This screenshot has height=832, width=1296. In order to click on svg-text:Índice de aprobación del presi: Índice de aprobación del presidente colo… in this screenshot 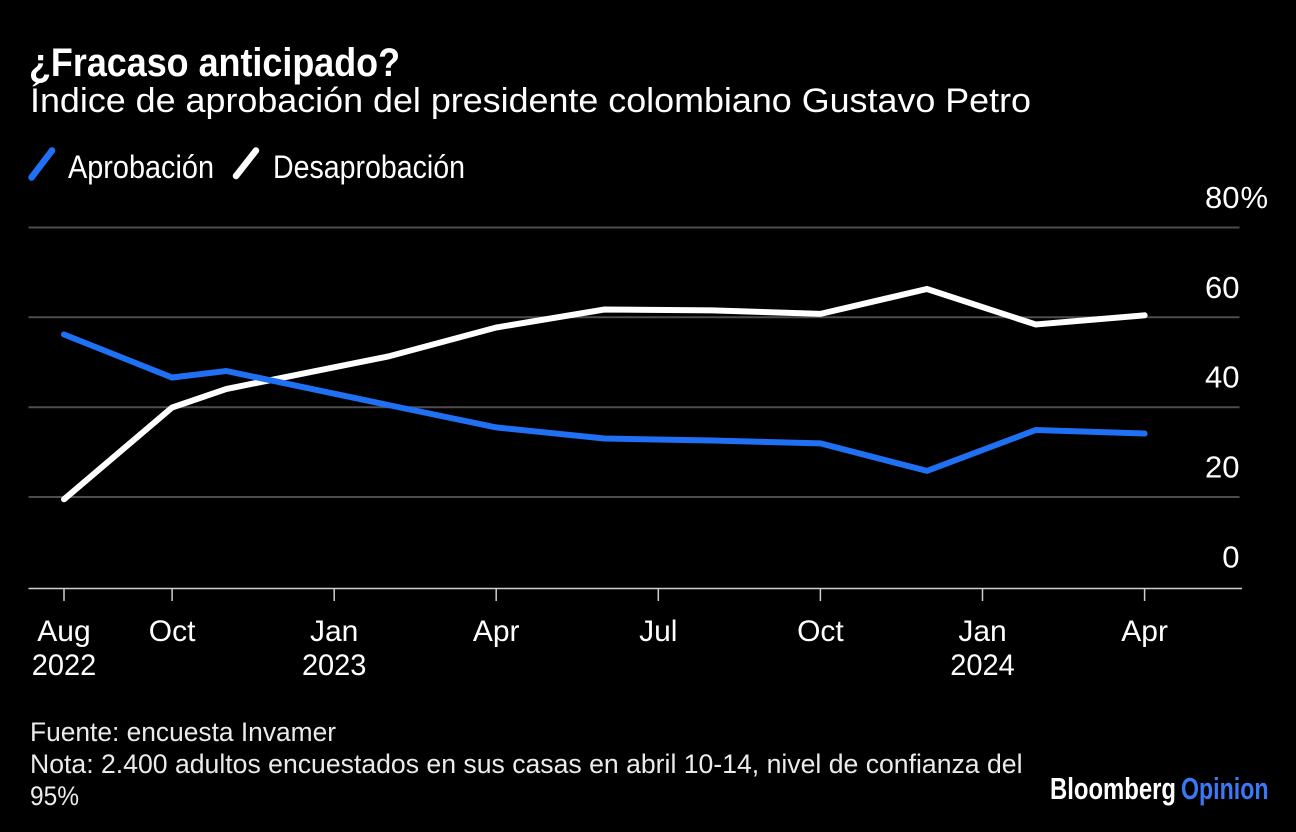, I will do `click(530, 101)`.